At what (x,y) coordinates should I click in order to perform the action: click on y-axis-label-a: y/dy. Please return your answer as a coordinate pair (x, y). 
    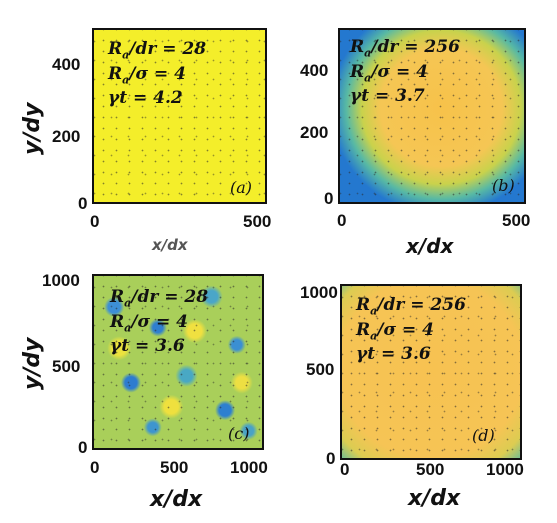
    Looking at the image, I should click on (32, 128).